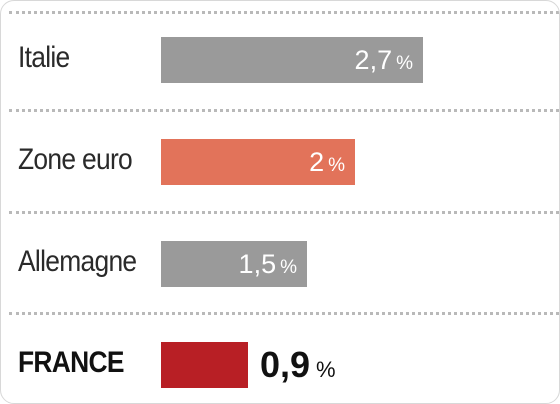  What do you see at coordinates (285, 364) in the screenshot?
I see `value-number: 0,9` at bounding box center [285, 364].